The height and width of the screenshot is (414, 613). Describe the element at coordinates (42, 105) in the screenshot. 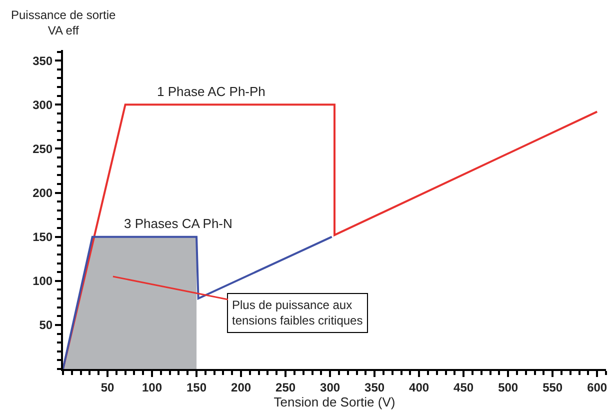

I see `y-tick-label: 300` at that location.